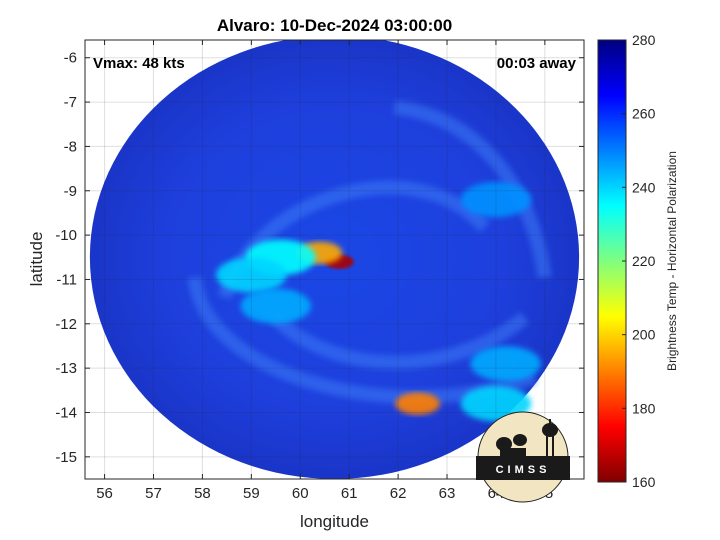 The width and height of the screenshot is (720, 540). What do you see at coordinates (36, 259) in the screenshot?
I see `y-axis-label: latitude` at bounding box center [36, 259].